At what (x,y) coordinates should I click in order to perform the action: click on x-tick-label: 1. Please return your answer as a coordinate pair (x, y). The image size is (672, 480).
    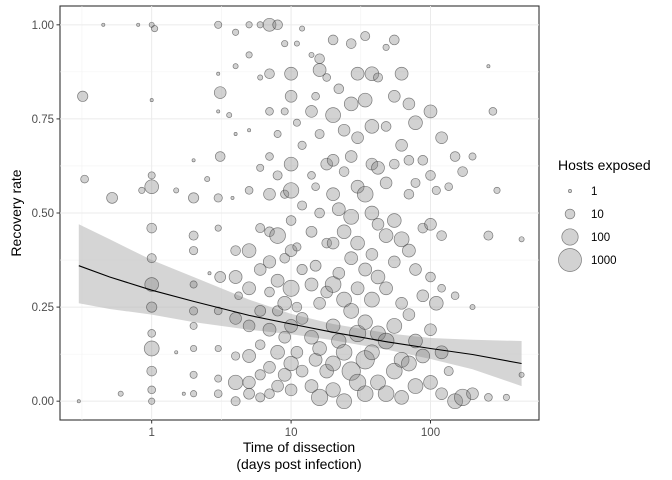
    Looking at the image, I should click on (151, 433).